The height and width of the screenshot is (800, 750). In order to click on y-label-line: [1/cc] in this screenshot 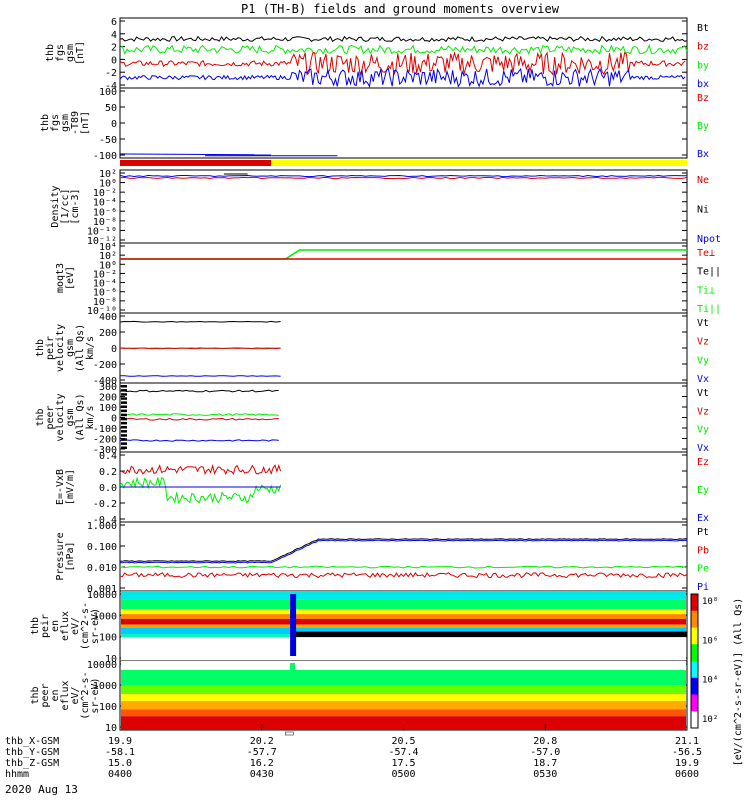, I will do `click(65, 206)`.